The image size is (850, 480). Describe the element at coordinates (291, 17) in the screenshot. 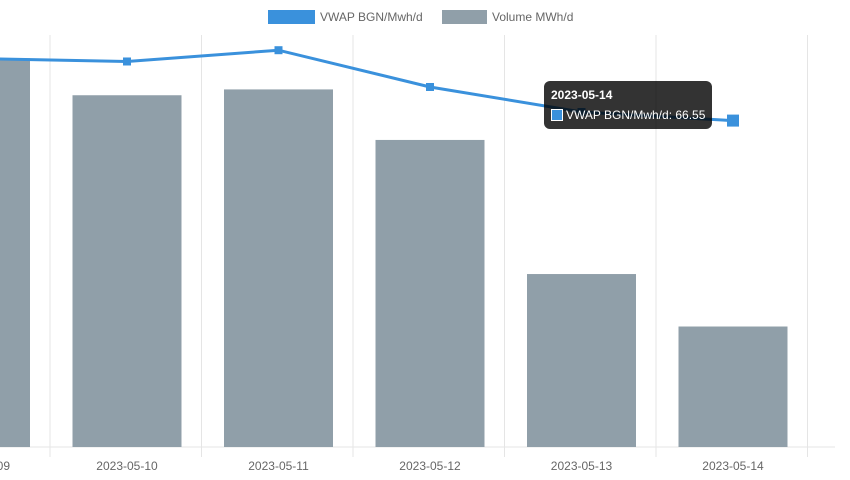

I see `legend-swatch-vwap` at that location.